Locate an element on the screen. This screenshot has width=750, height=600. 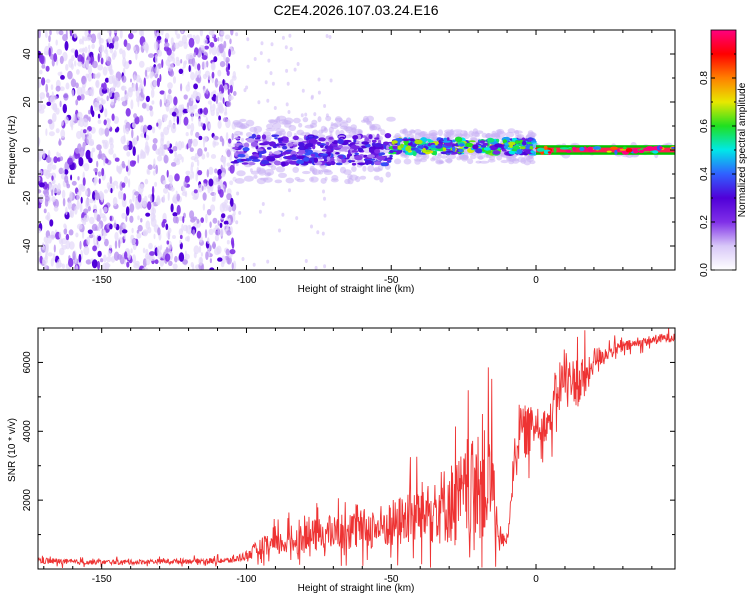
snr-xtick-label: -50 is located at coordinates (391, 579).